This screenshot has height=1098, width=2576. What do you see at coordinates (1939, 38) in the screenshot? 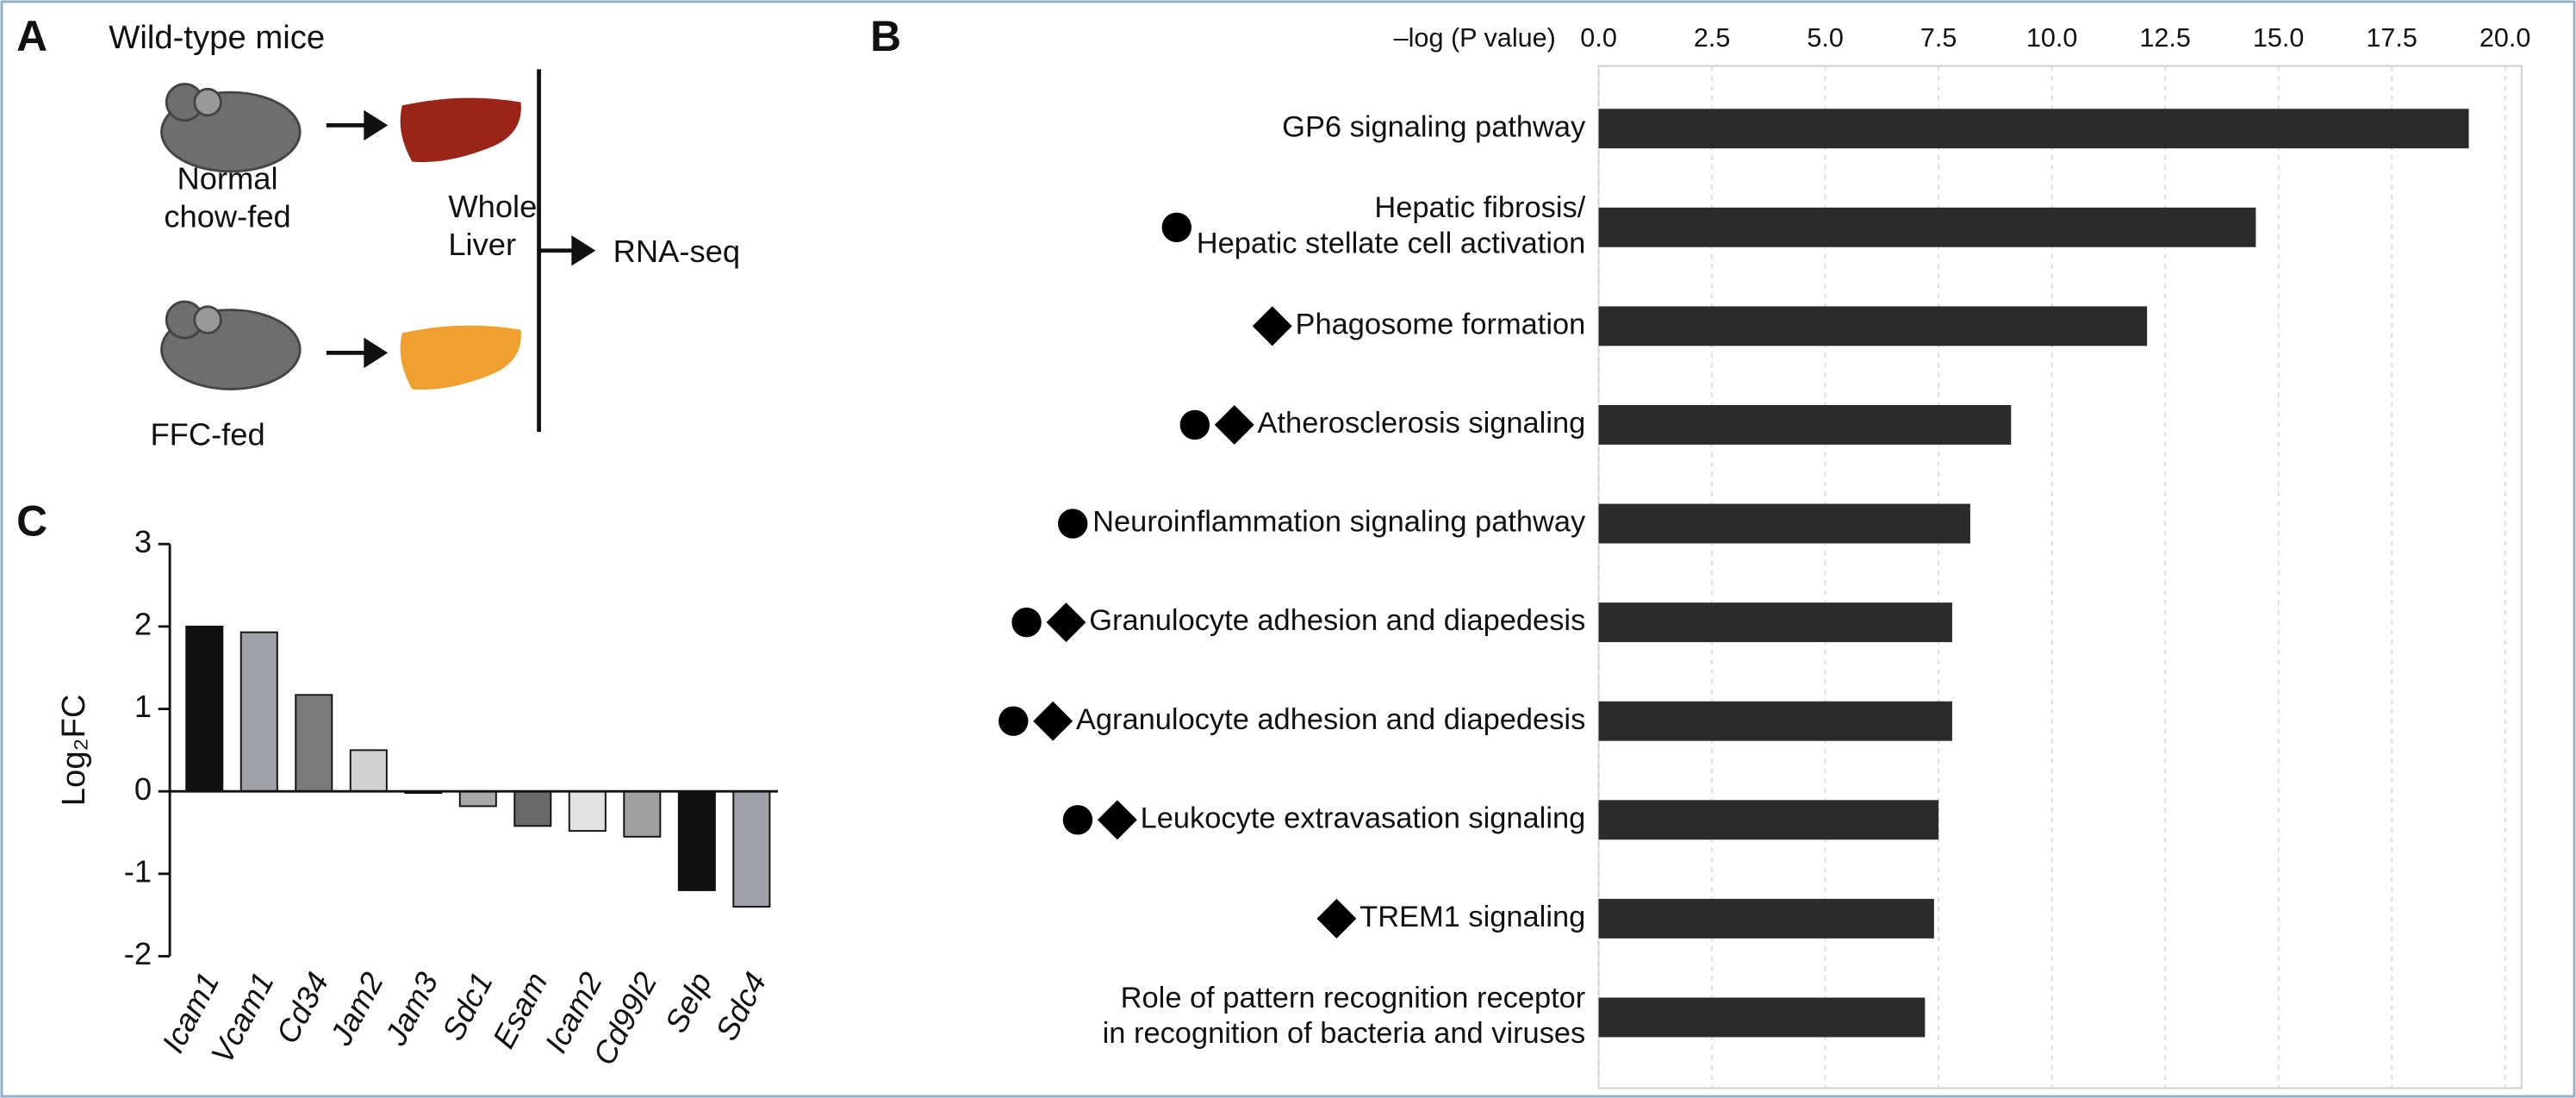
I see `x-tick-label: 7.5` at bounding box center [1939, 38].